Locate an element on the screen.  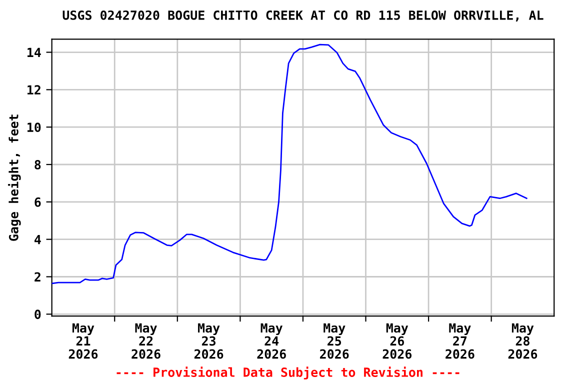
y-tick-label: 6 is located at coordinates (37, 202).